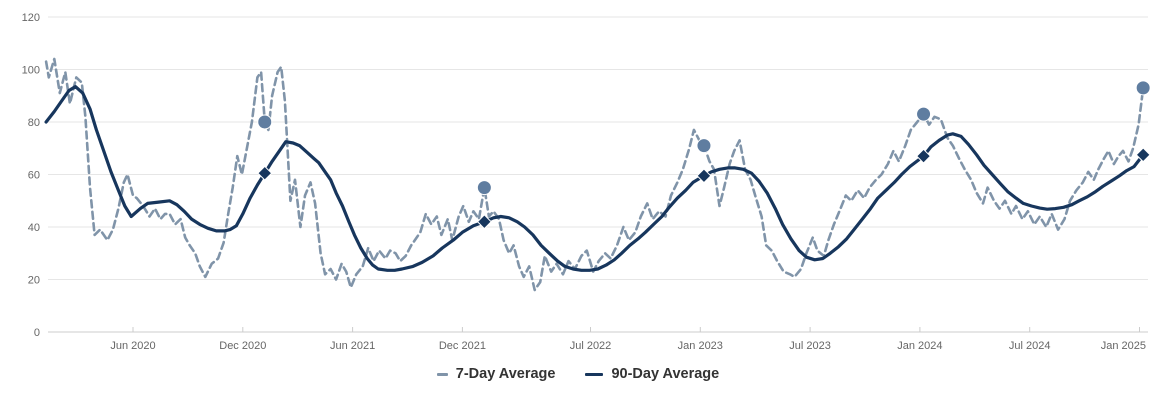 This screenshot has height=400, width=1156. Describe the element at coordinates (37, 333) in the screenshot. I see `y-axis-tick-label: 0` at that location.